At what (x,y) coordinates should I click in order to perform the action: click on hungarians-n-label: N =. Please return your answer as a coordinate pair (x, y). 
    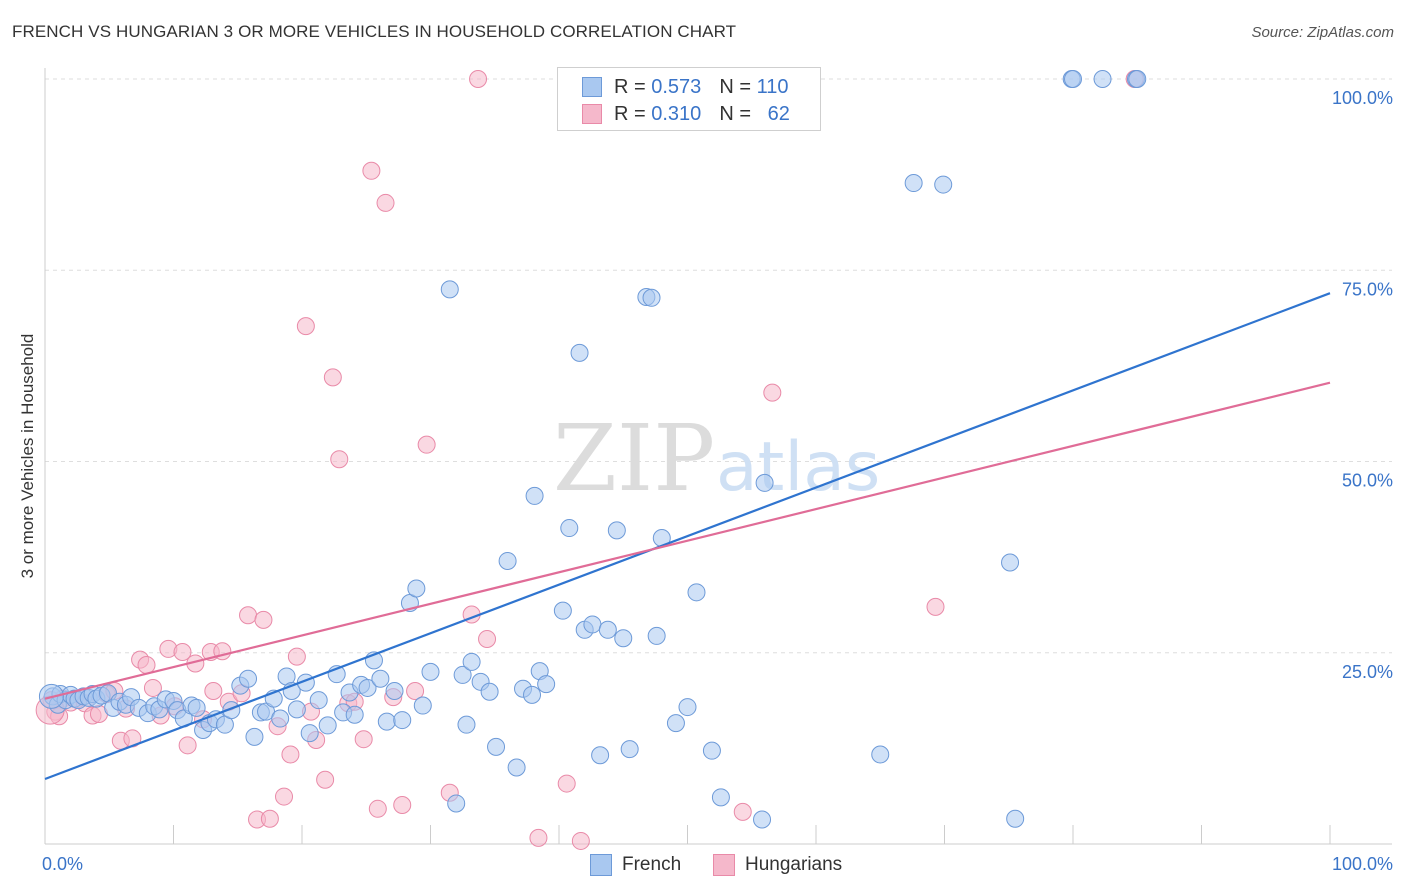
    Looking at the image, I should click on (735, 113).